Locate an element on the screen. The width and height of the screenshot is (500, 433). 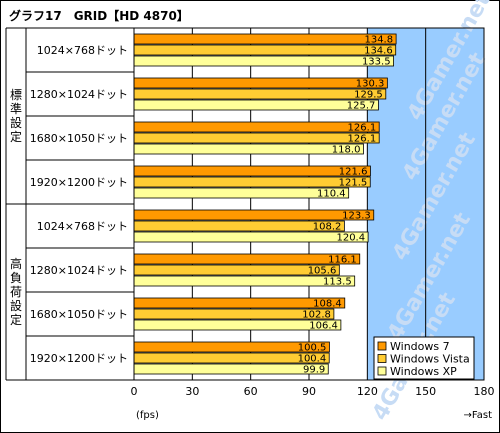
bar-value-label: 121.6 is located at coordinates (353, 172).